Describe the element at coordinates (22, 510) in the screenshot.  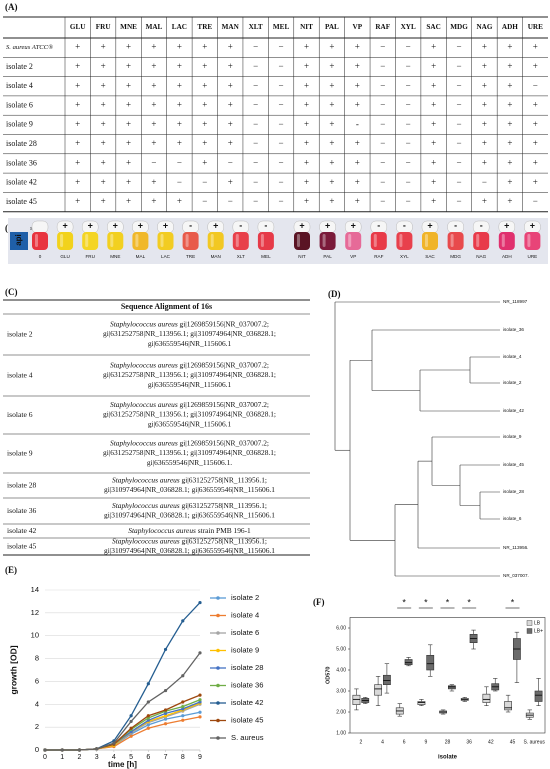
I see `row-header: isolate 36` at that location.